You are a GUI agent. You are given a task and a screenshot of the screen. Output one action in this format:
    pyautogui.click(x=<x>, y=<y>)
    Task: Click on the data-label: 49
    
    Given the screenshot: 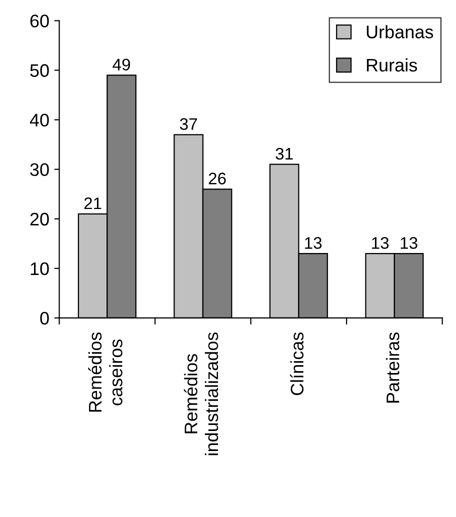 What is the action you would take?
    pyautogui.click(x=121, y=64)
    